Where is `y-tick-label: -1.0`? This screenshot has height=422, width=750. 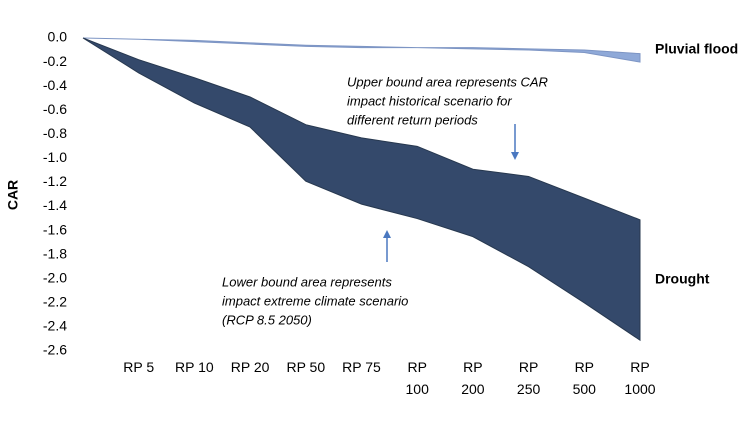 y-tick-label: -1.0 is located at coordinates (55, 157).